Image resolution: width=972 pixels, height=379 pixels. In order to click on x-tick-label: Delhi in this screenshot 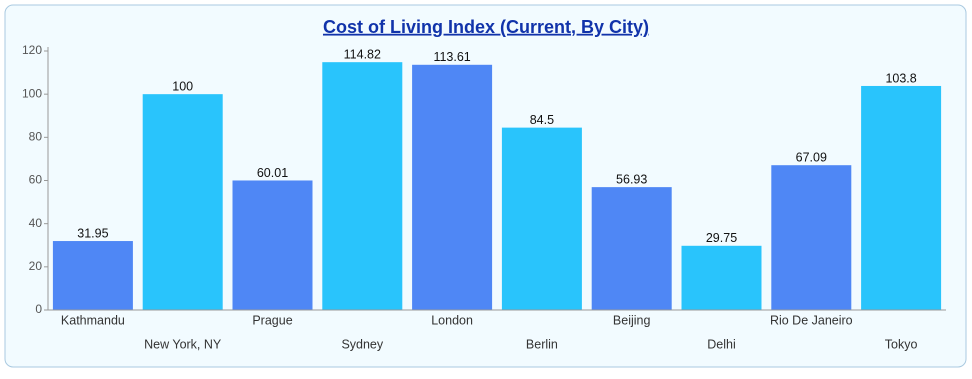, I will do `click(721, 344)`.